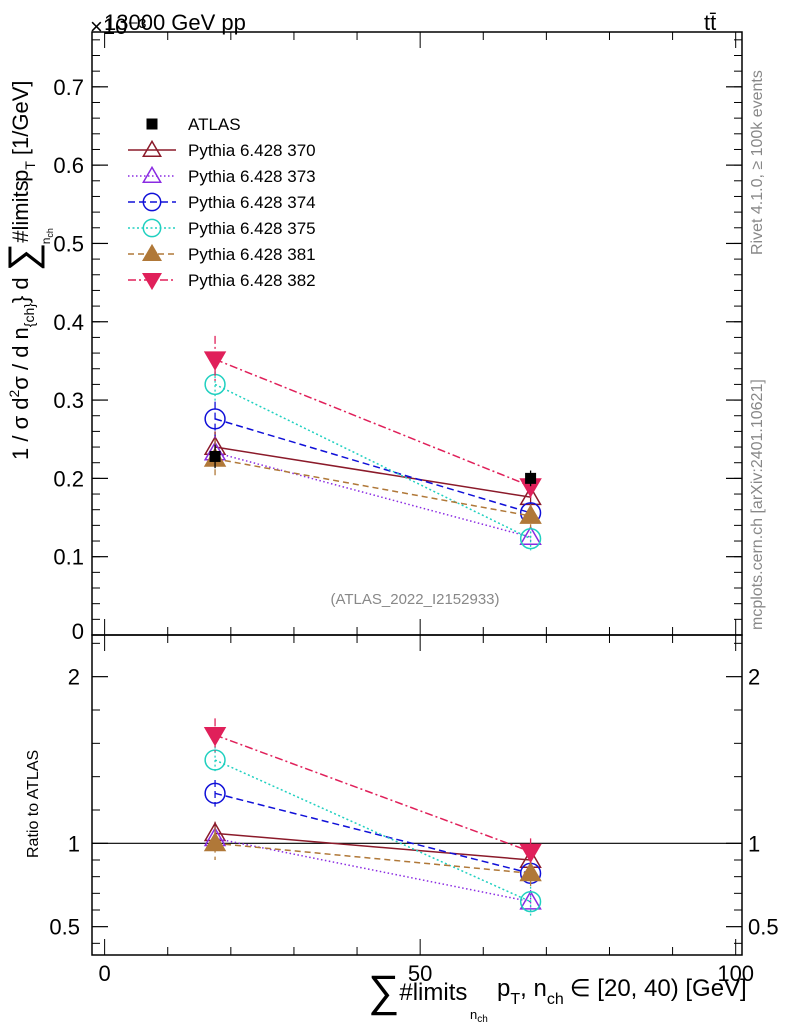 This screenshot has height=1024, width=786. Describe the element at coordinates (68, 87) in the screenshot. I see `main-y-tick-label: 0.7` at that location.